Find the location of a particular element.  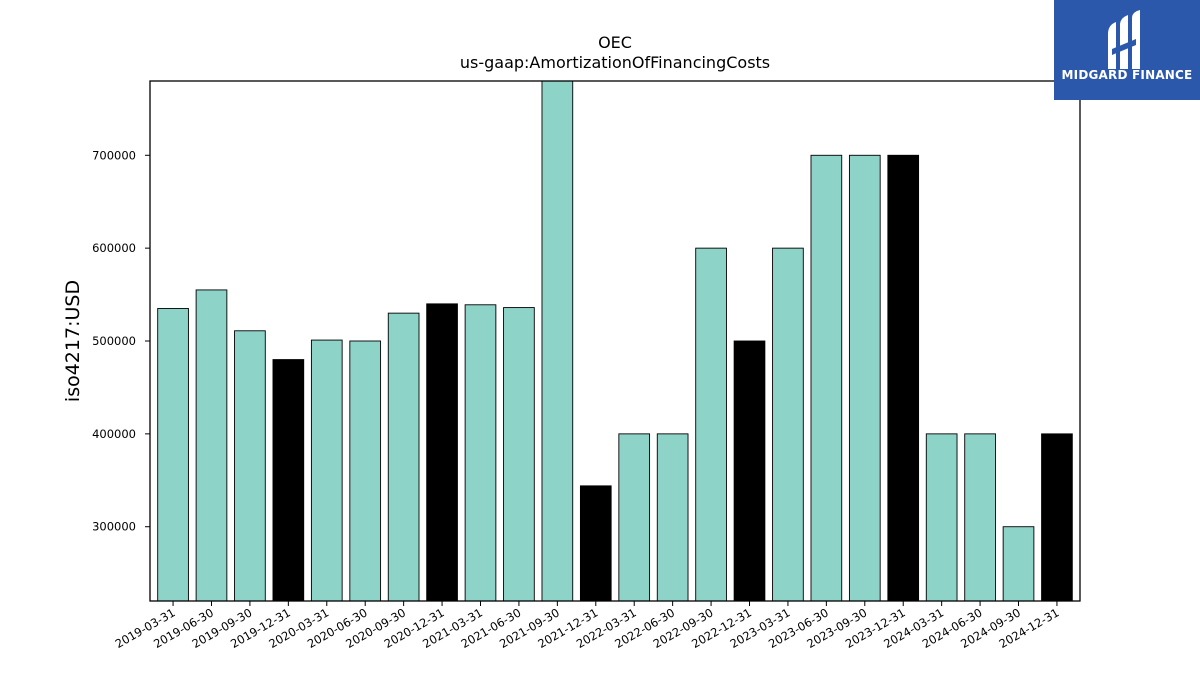

chart-subtitle: us-gaap:AmortizationOfFinancingCosts is located at coordinates (615, 62).